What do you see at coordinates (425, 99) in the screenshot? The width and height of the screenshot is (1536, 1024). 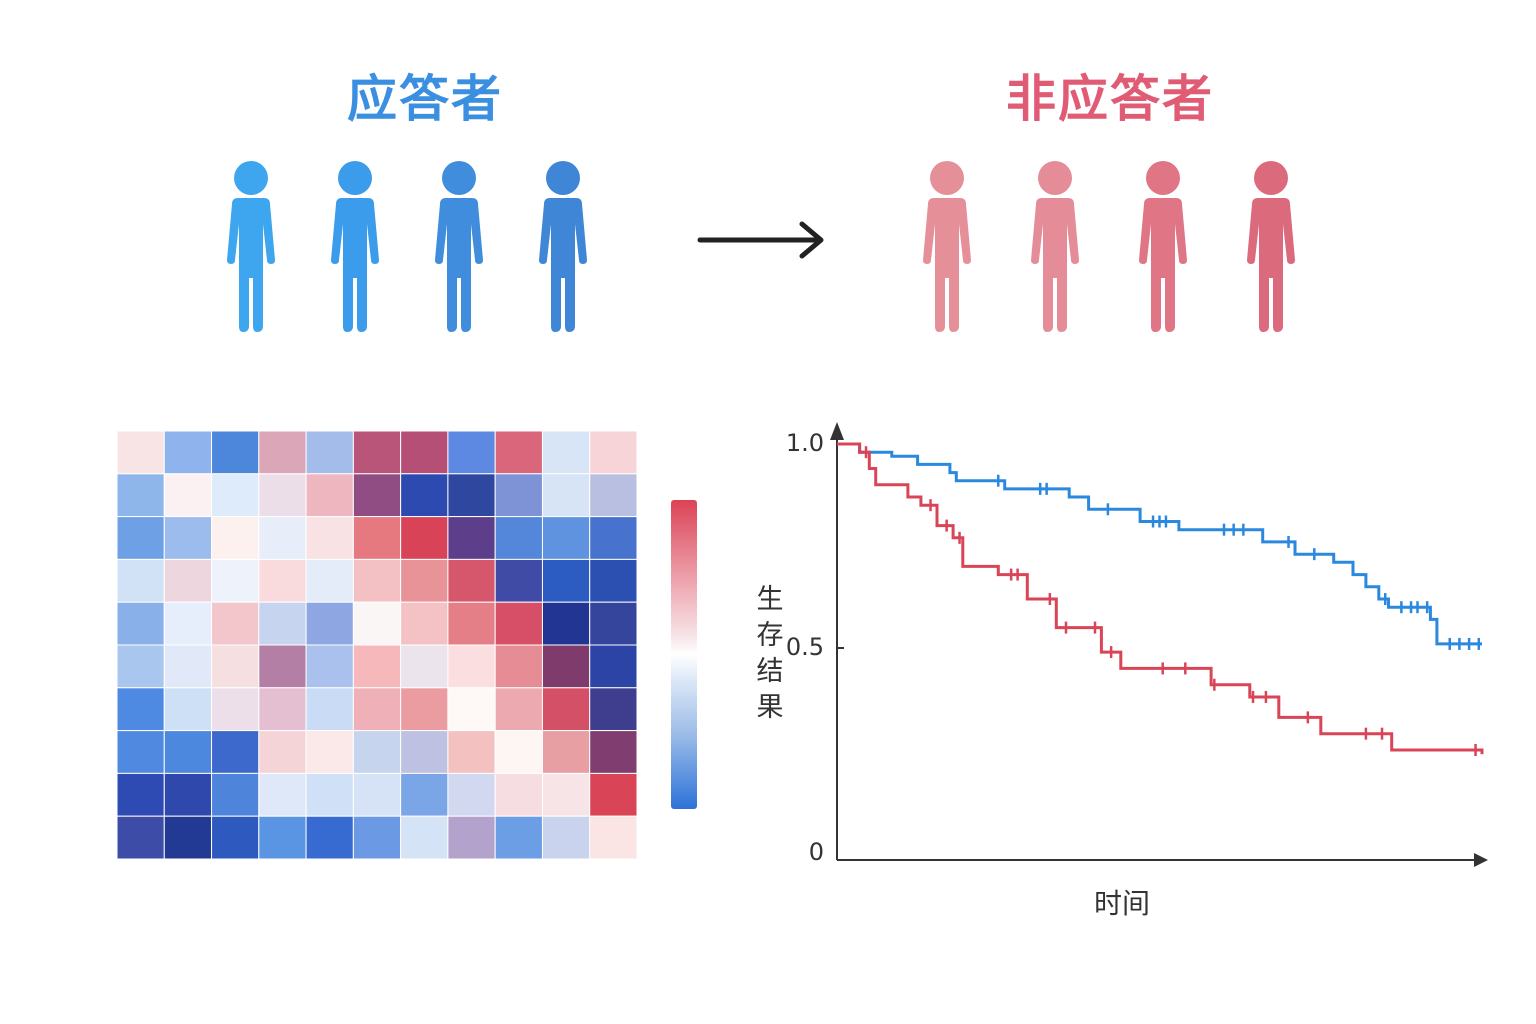 I see `responders-title: 应答者` at bounding box center [425, 99].